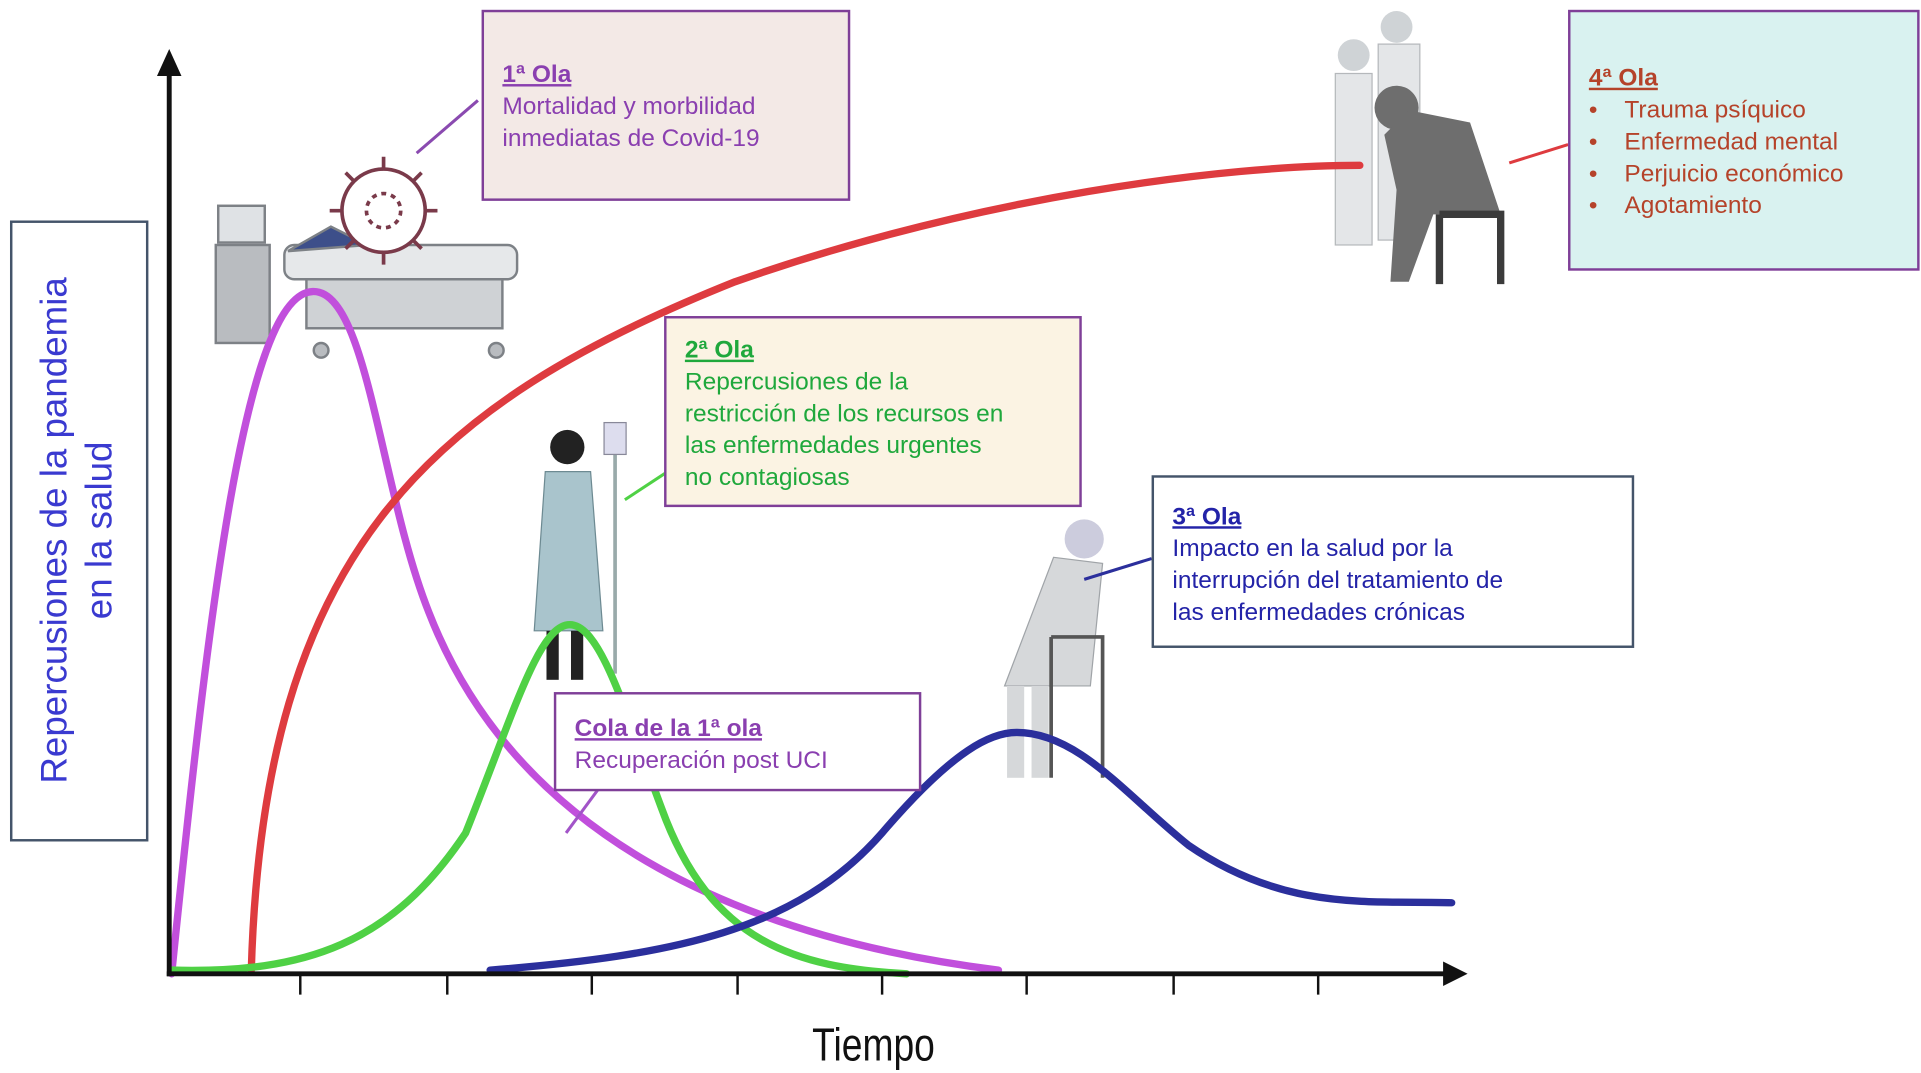 The image size is (1921, 1073). I want to click on box-title: 3ª Ola, so click(1206, 516).